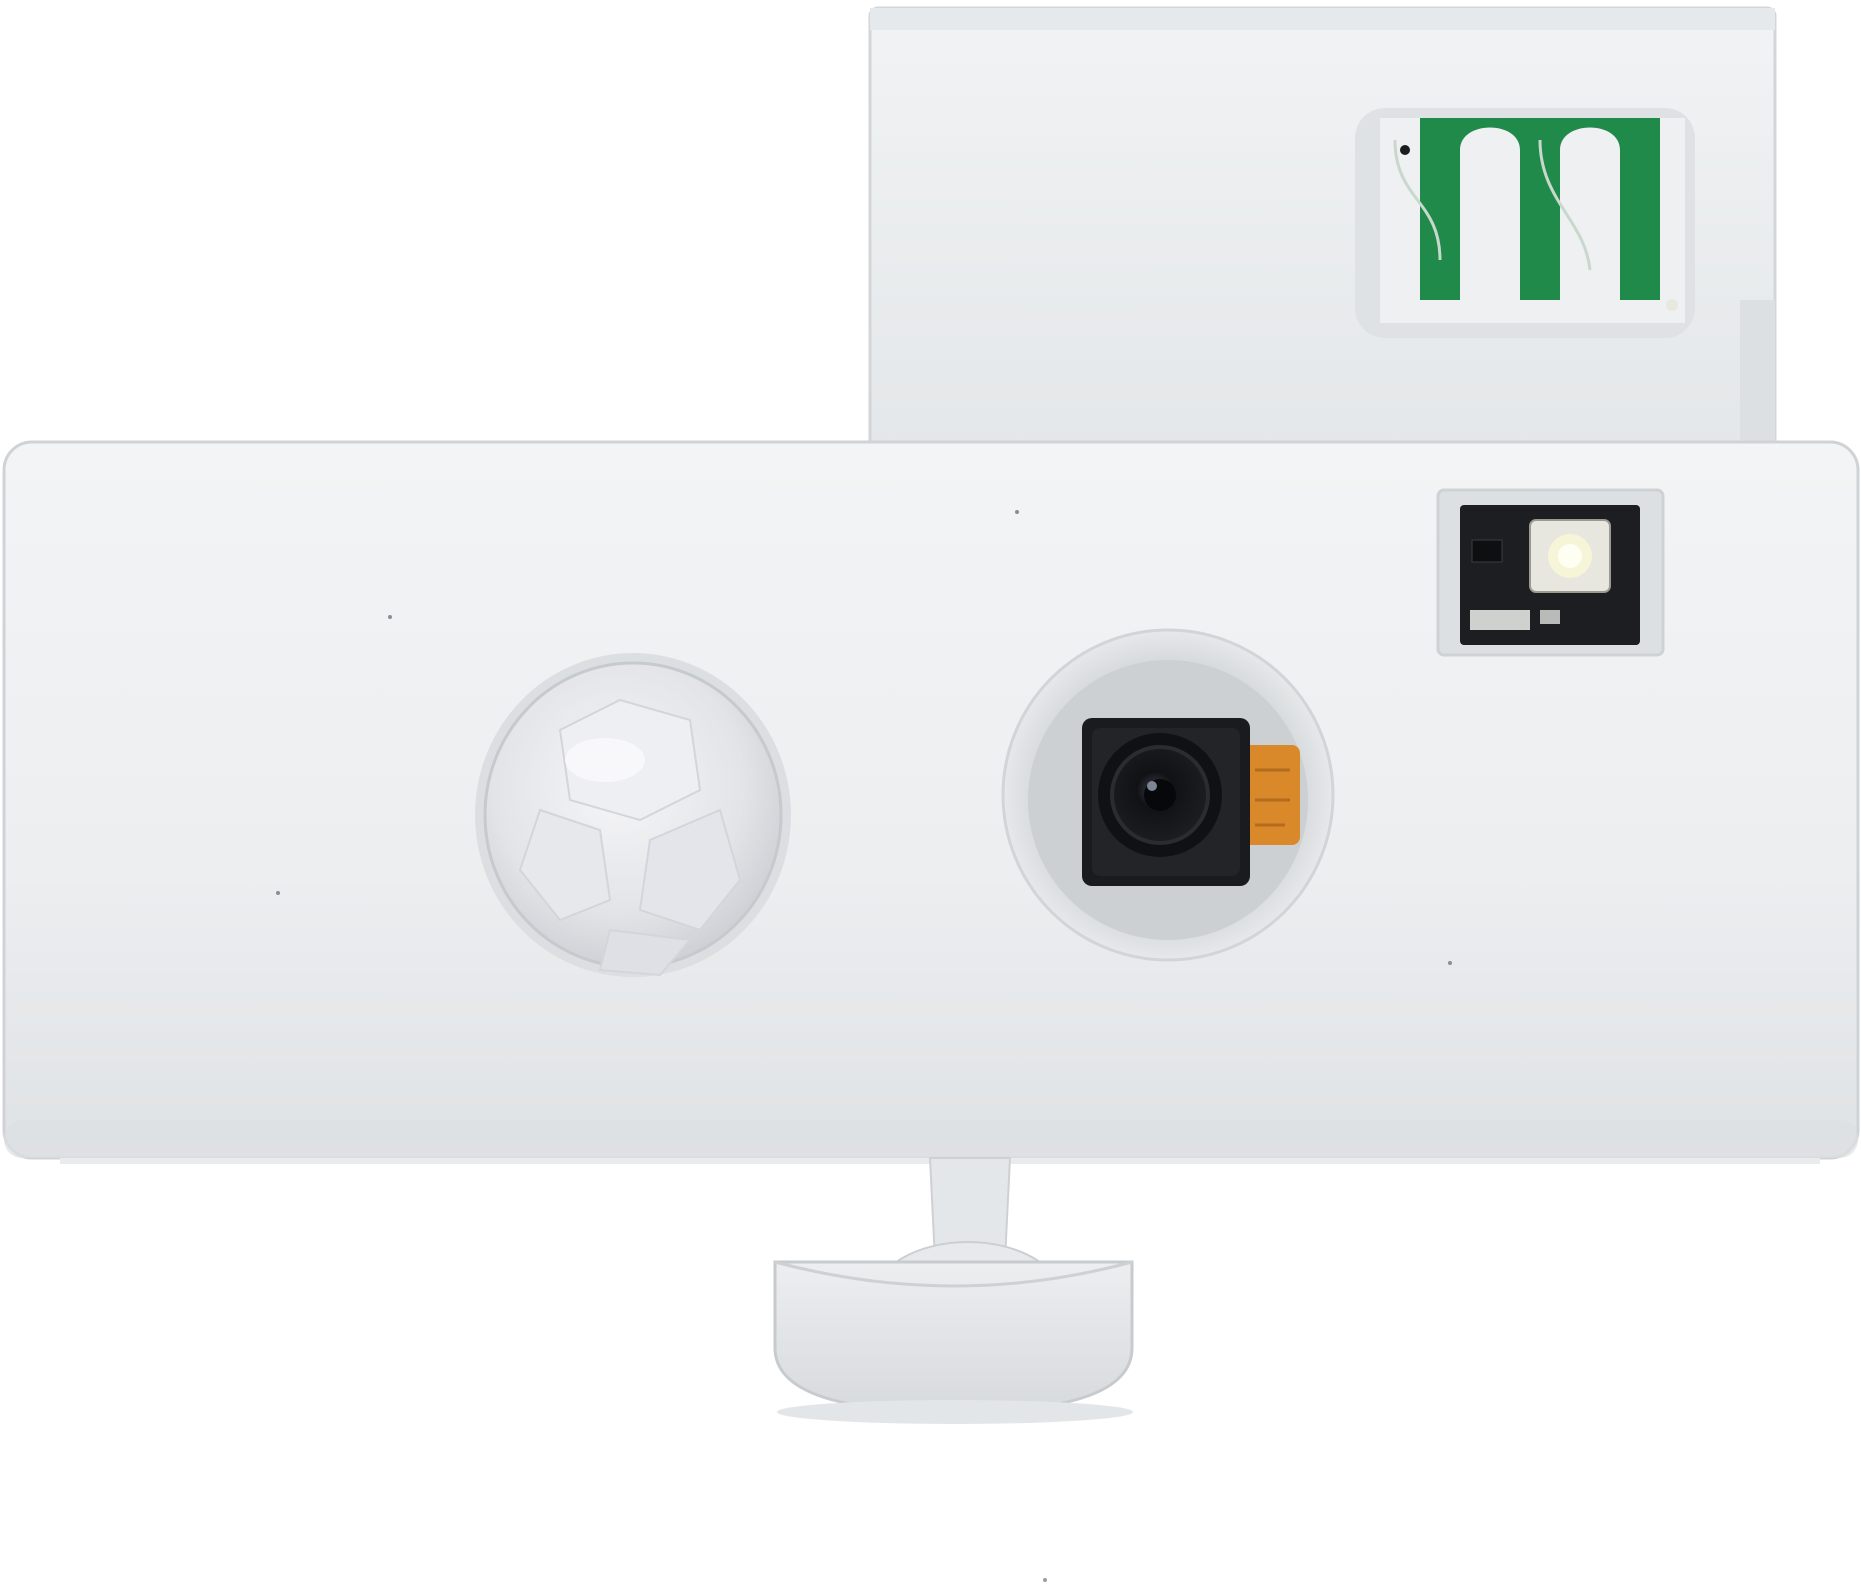  Describe the element at coordinates (1322, 228) in the screenshot. I see `rear-housing` at that location.